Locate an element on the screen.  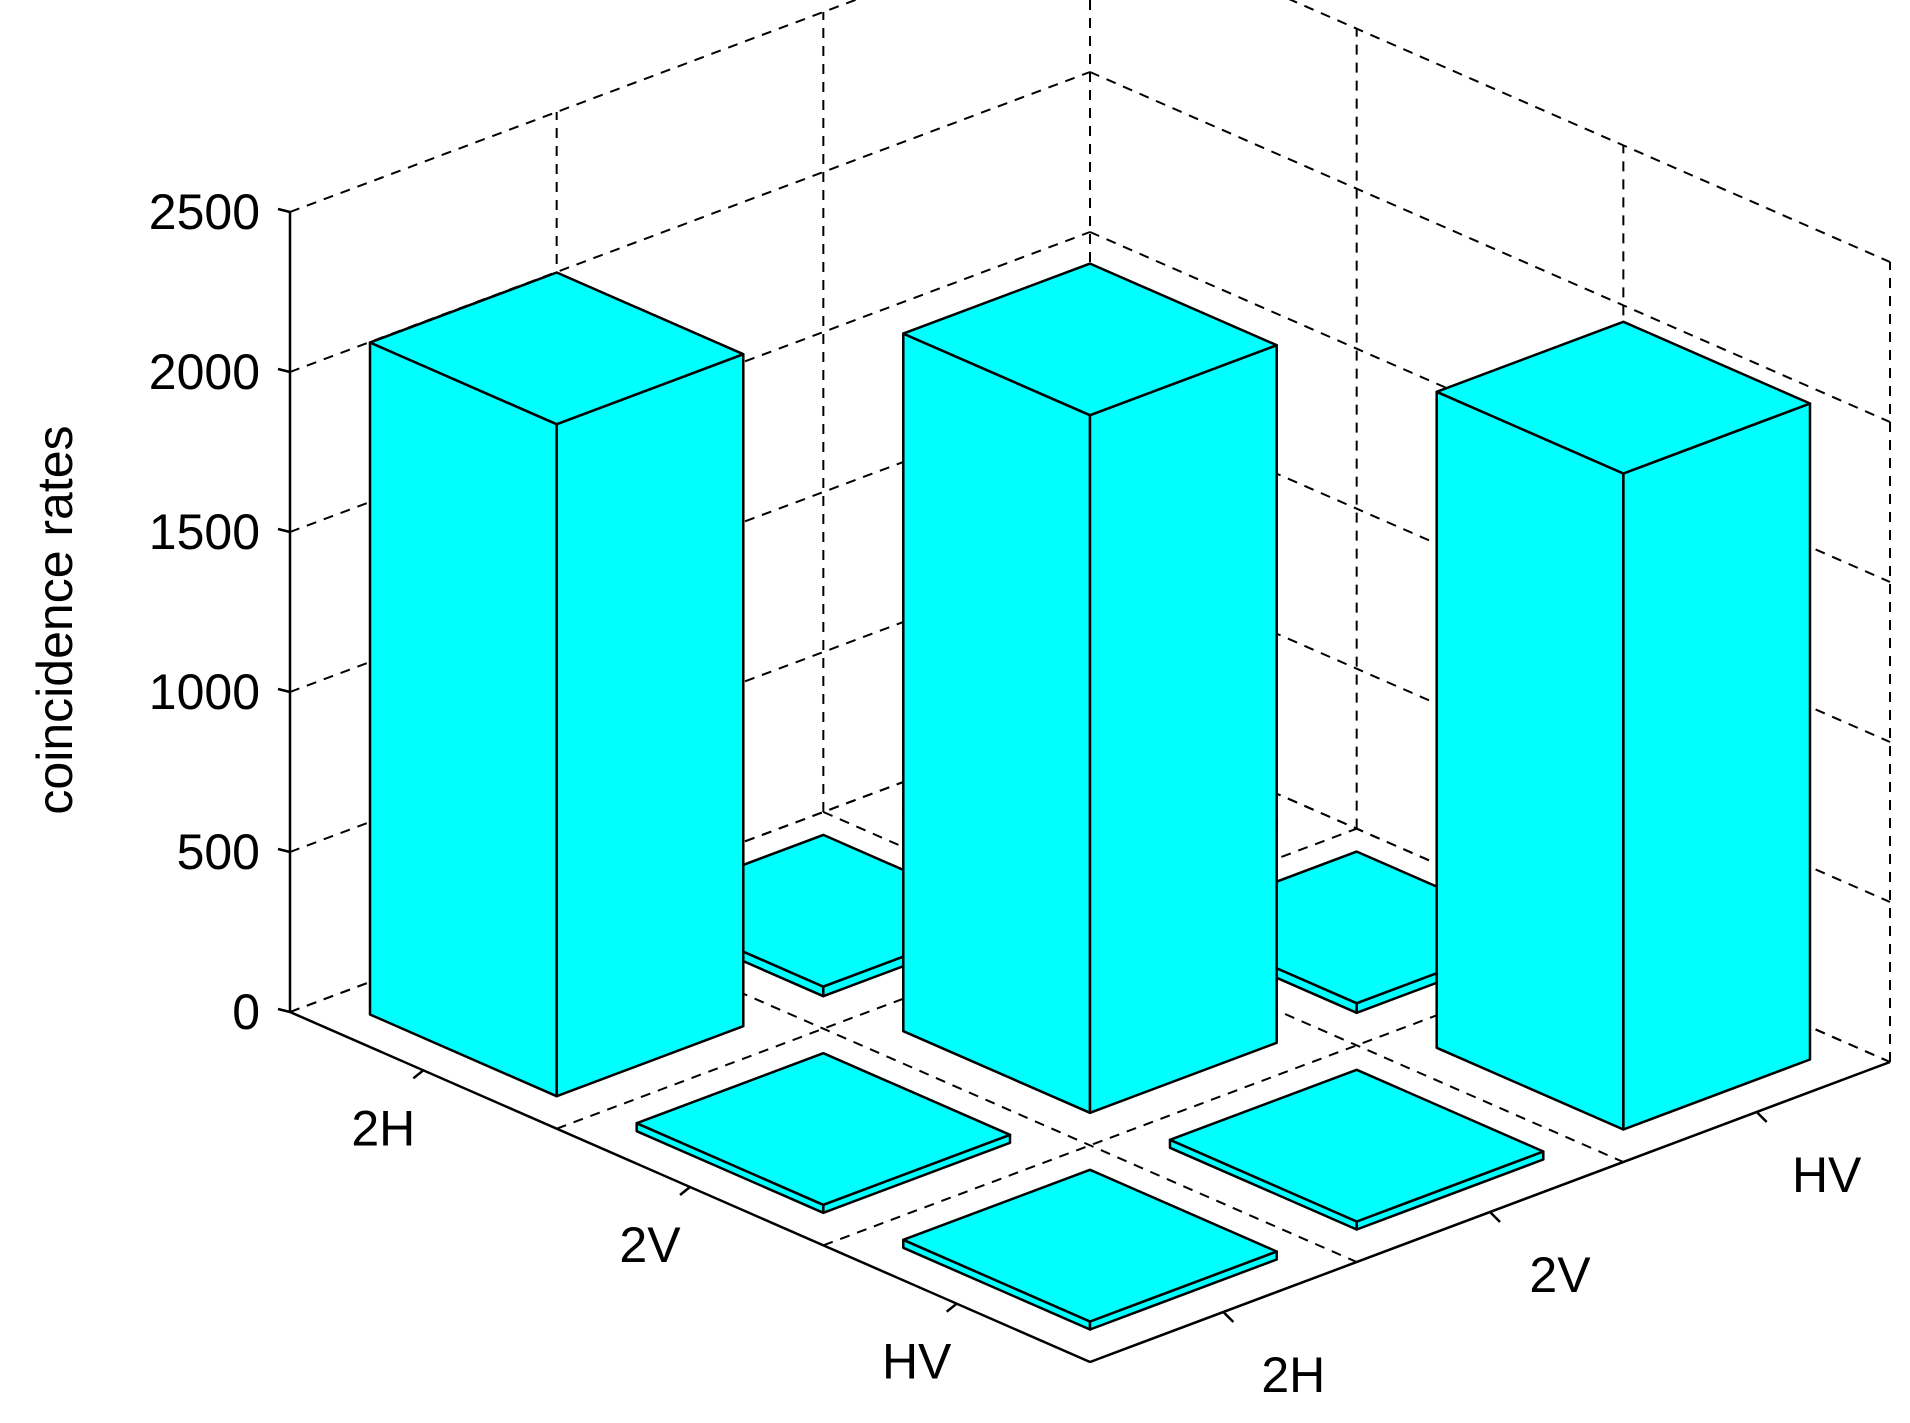
row-tick-label: 2V is located at coordinates (650, 1245).